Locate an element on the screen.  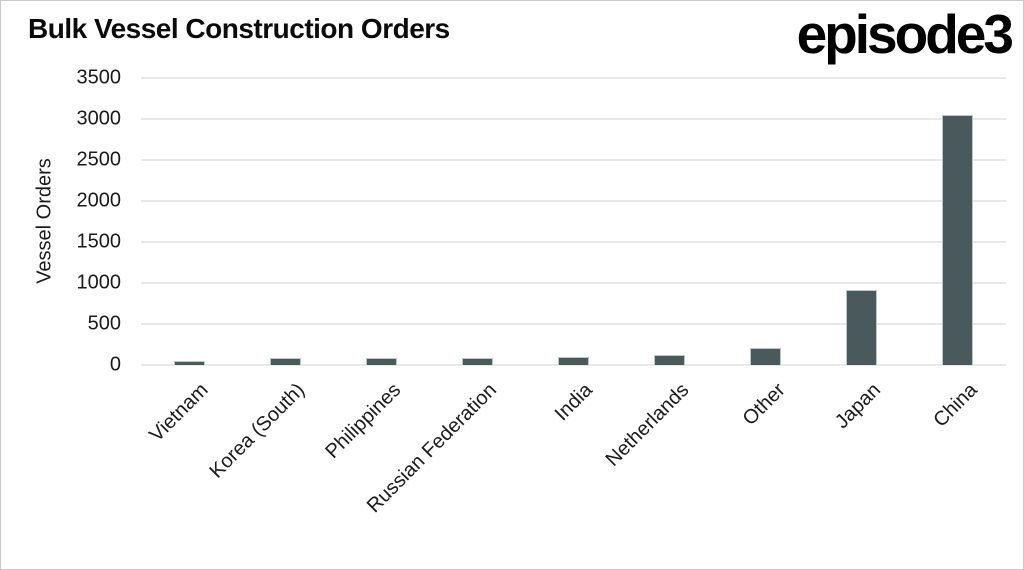
chart-title: Bulk Vessel Construction Orders is located at coordinates (239, 28).